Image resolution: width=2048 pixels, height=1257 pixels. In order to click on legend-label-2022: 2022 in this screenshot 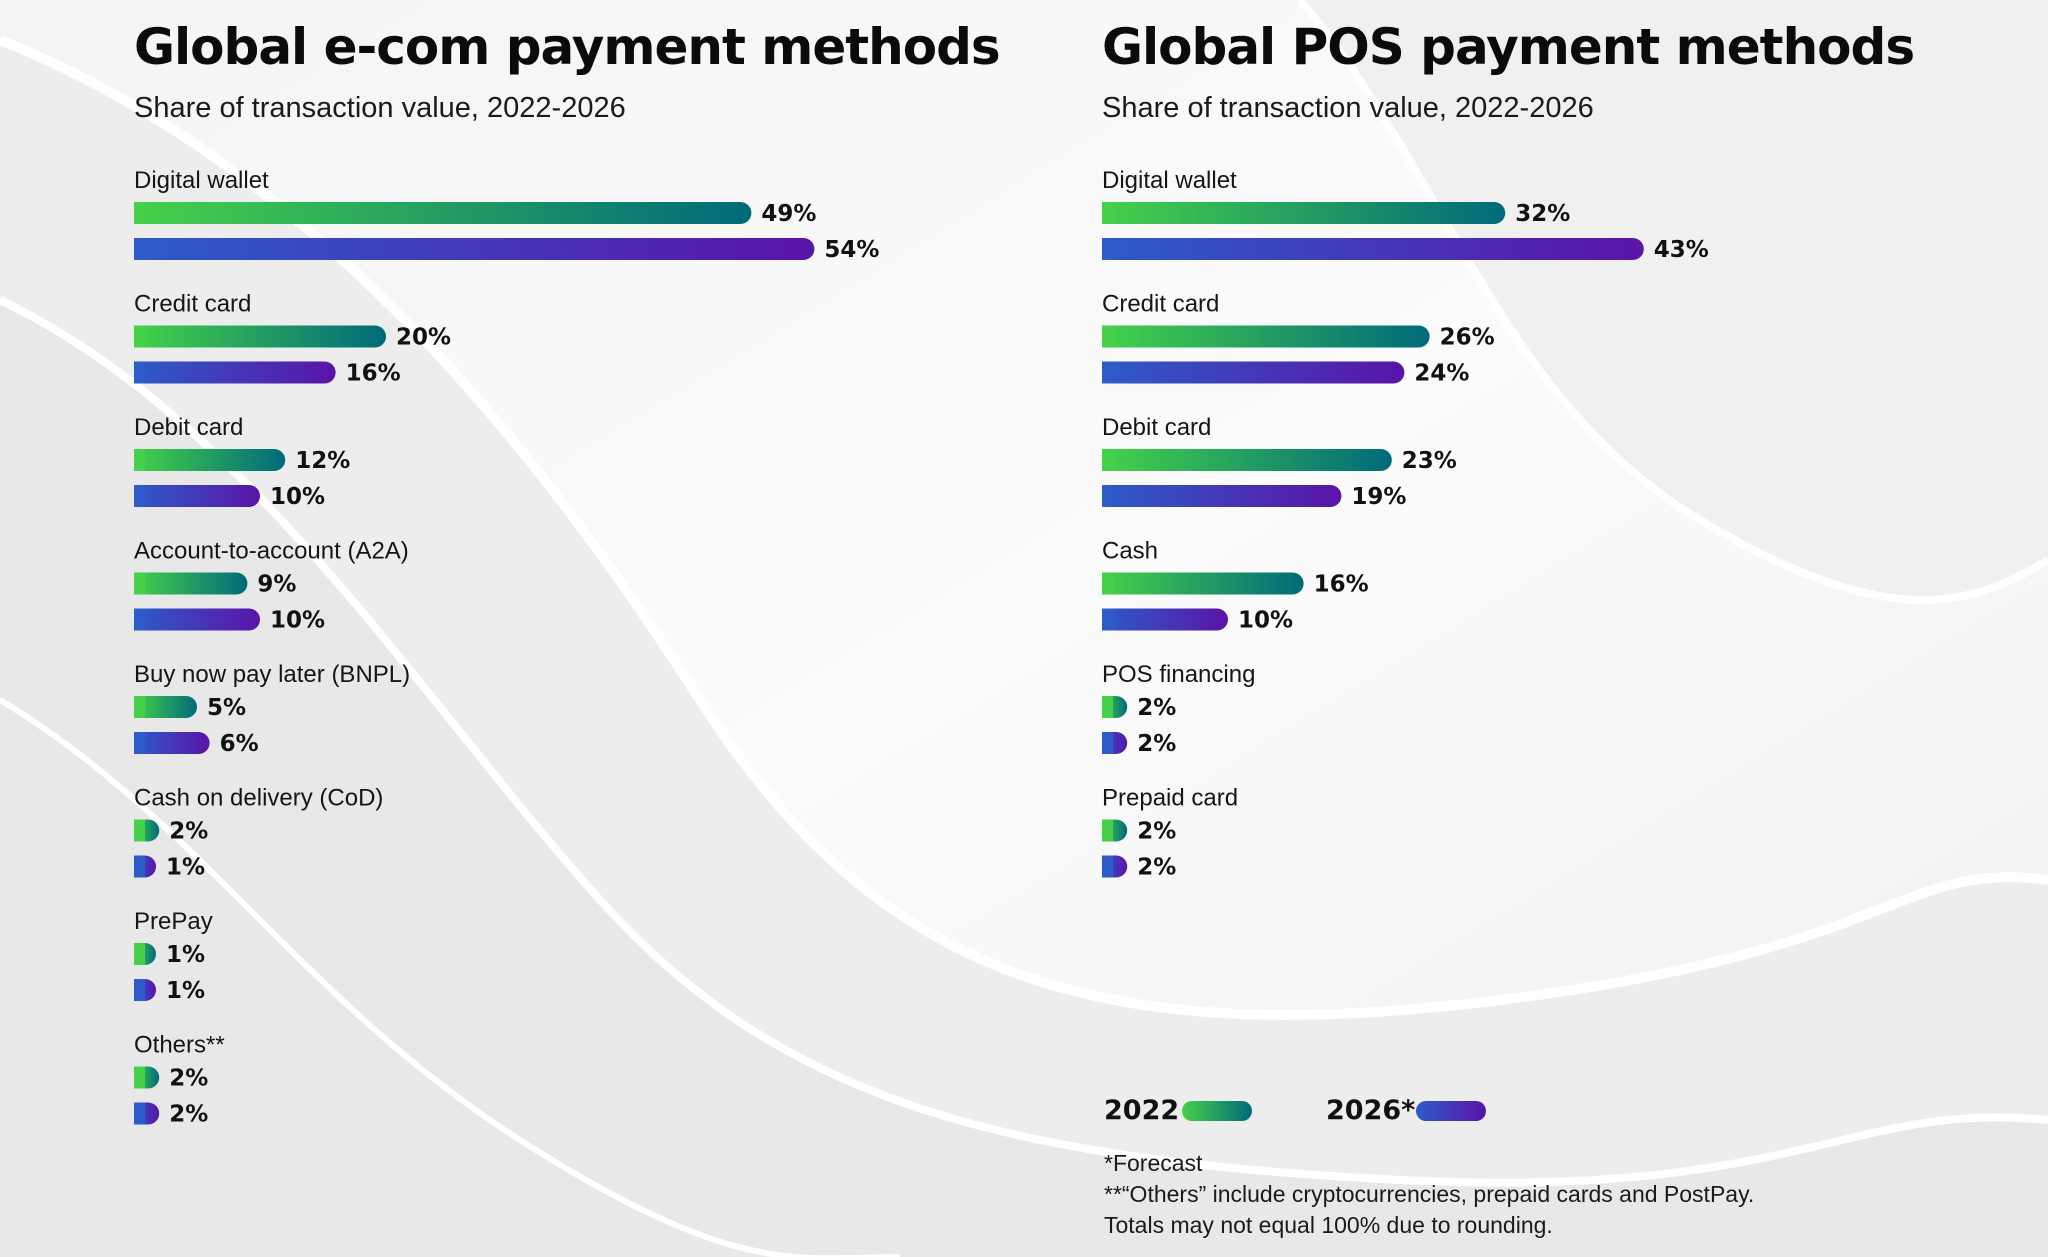, I will do `click(1142, 1110)`.